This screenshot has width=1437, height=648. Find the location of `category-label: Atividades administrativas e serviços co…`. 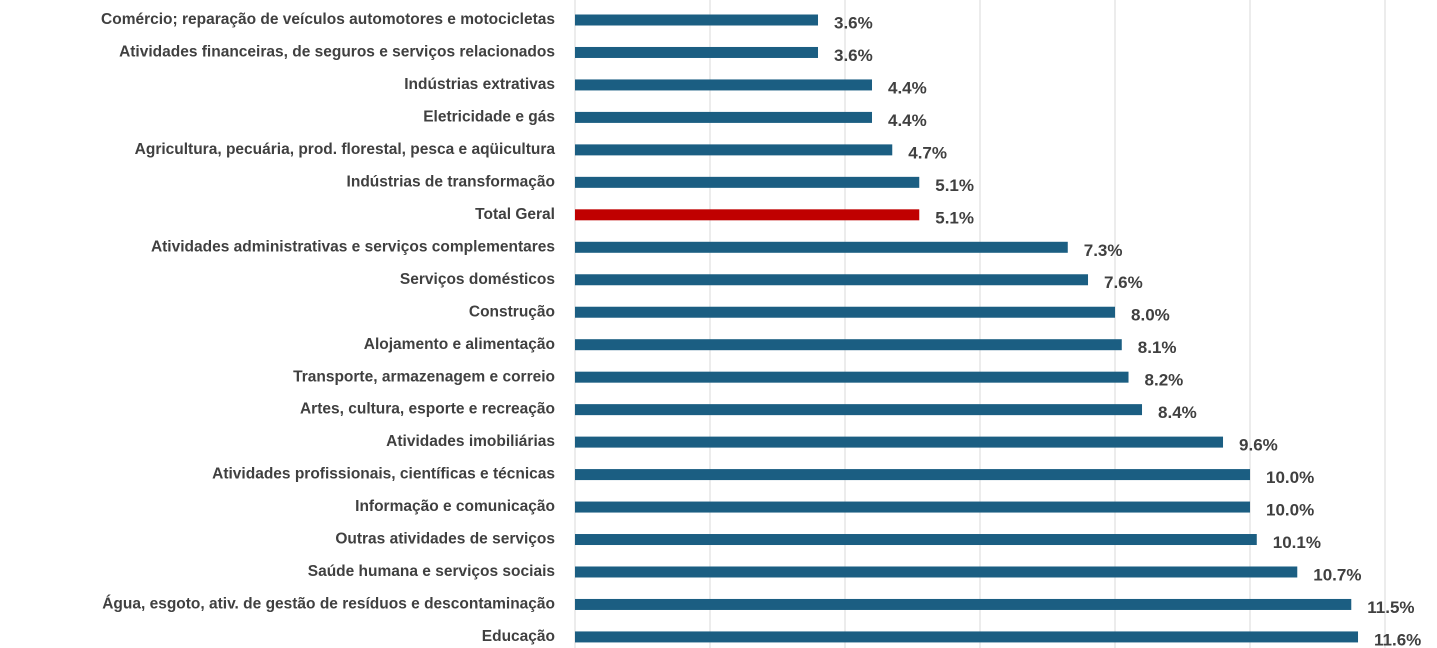

category-label: Atividades administrativas e serviços co… is located at coordinates (353, 246).